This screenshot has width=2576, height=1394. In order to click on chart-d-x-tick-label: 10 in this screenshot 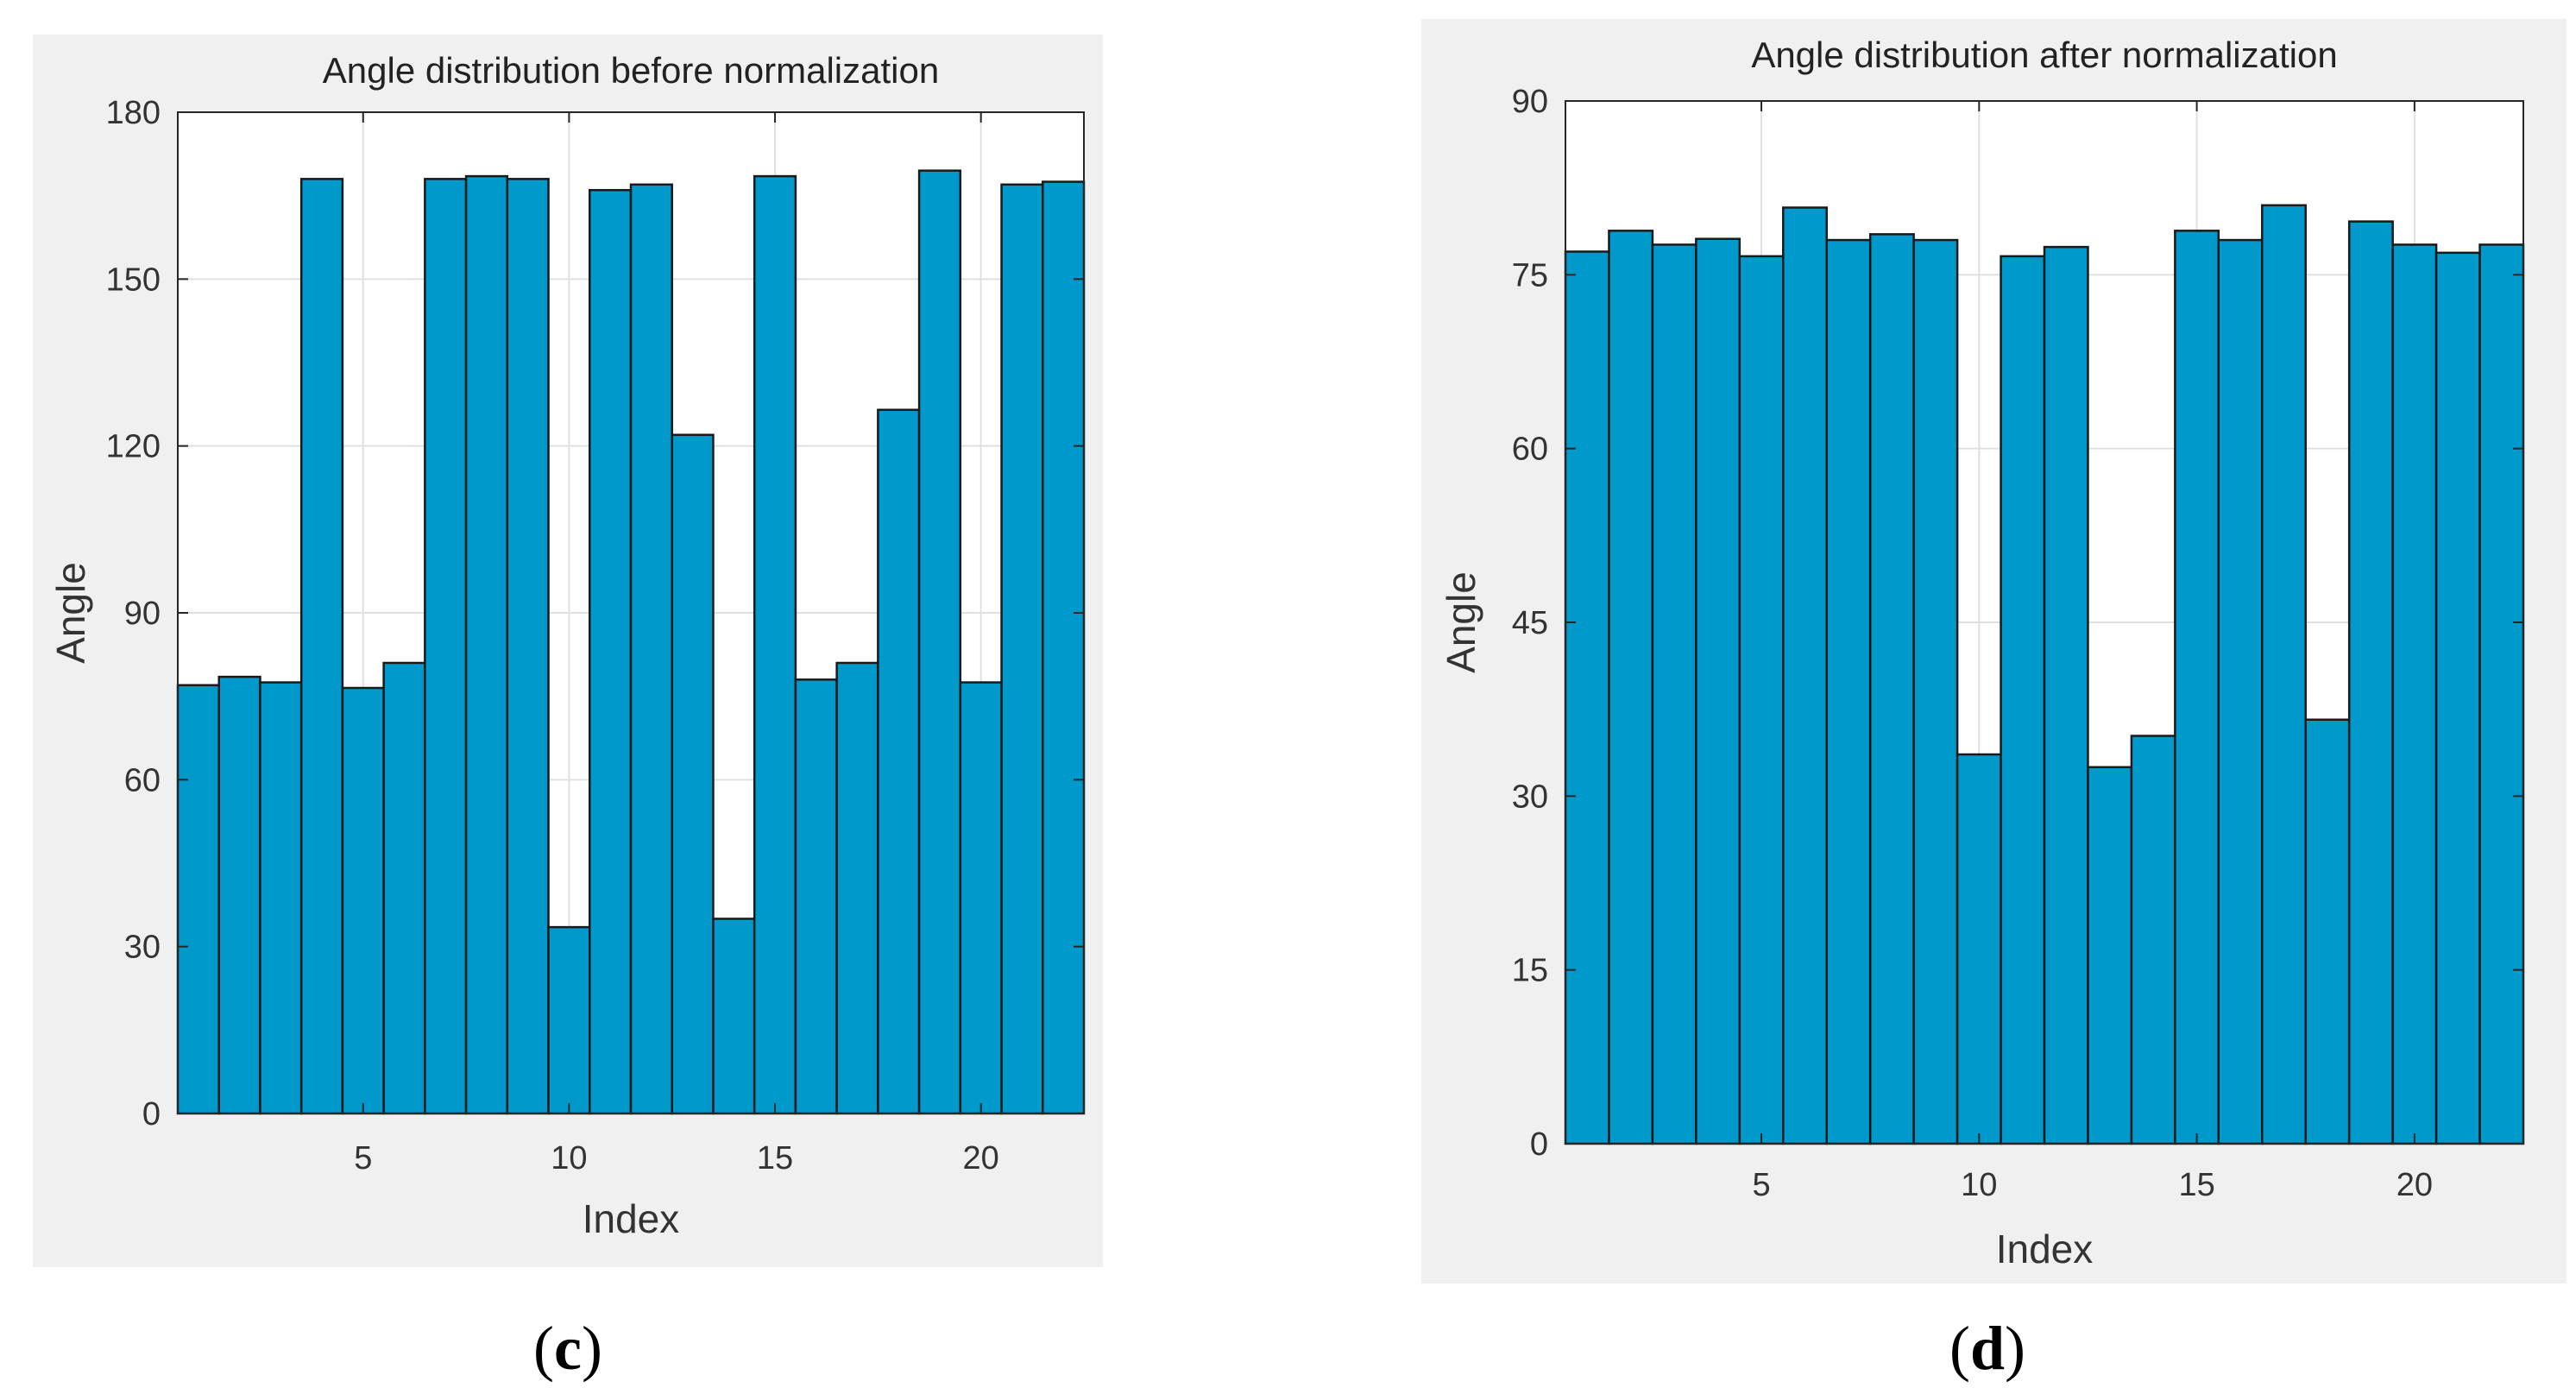, I will do `click(1979, 1185)`.